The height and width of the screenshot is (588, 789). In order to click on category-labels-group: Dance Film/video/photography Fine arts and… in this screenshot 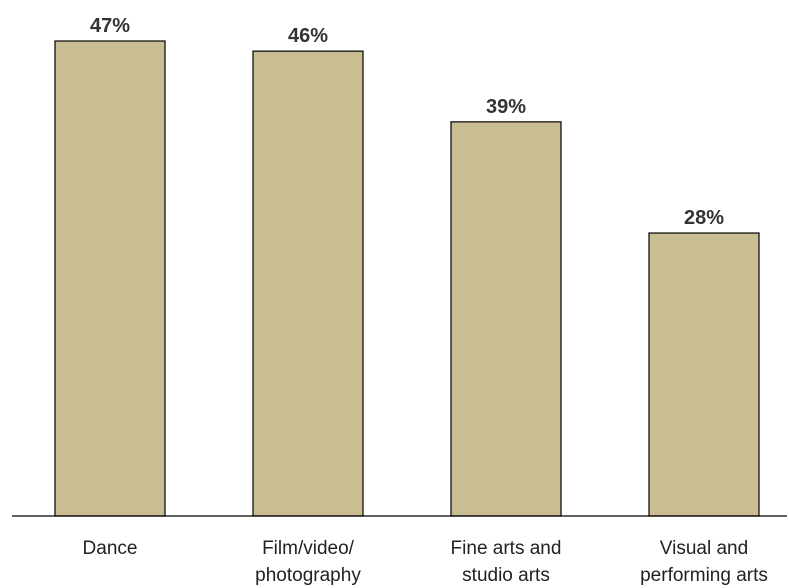, I will do `click(425, 562)`.